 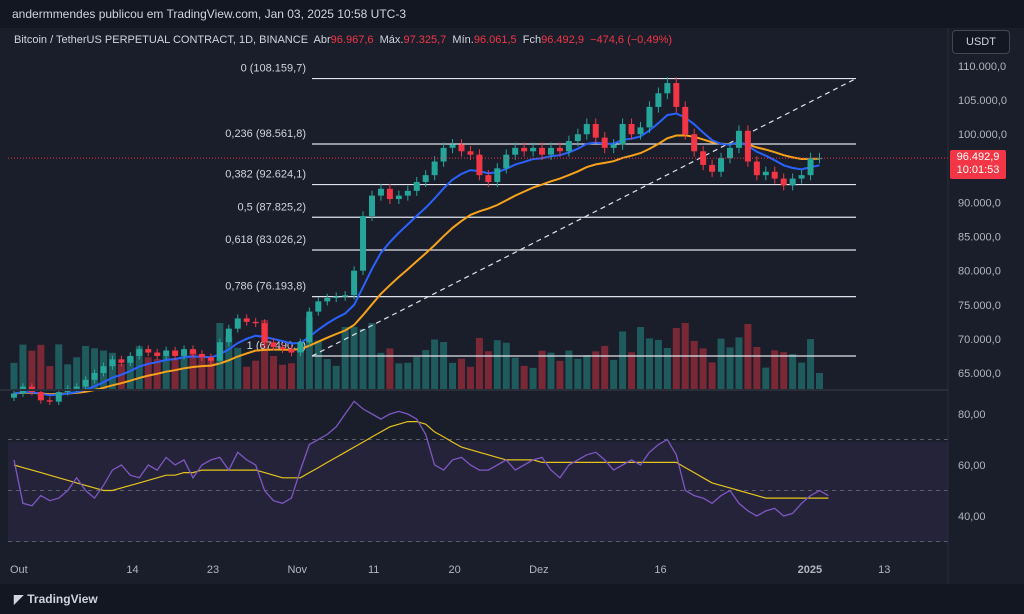 I want to click on fib-level-label: 0,5 (87.825,2), so click(x=272, y=207).